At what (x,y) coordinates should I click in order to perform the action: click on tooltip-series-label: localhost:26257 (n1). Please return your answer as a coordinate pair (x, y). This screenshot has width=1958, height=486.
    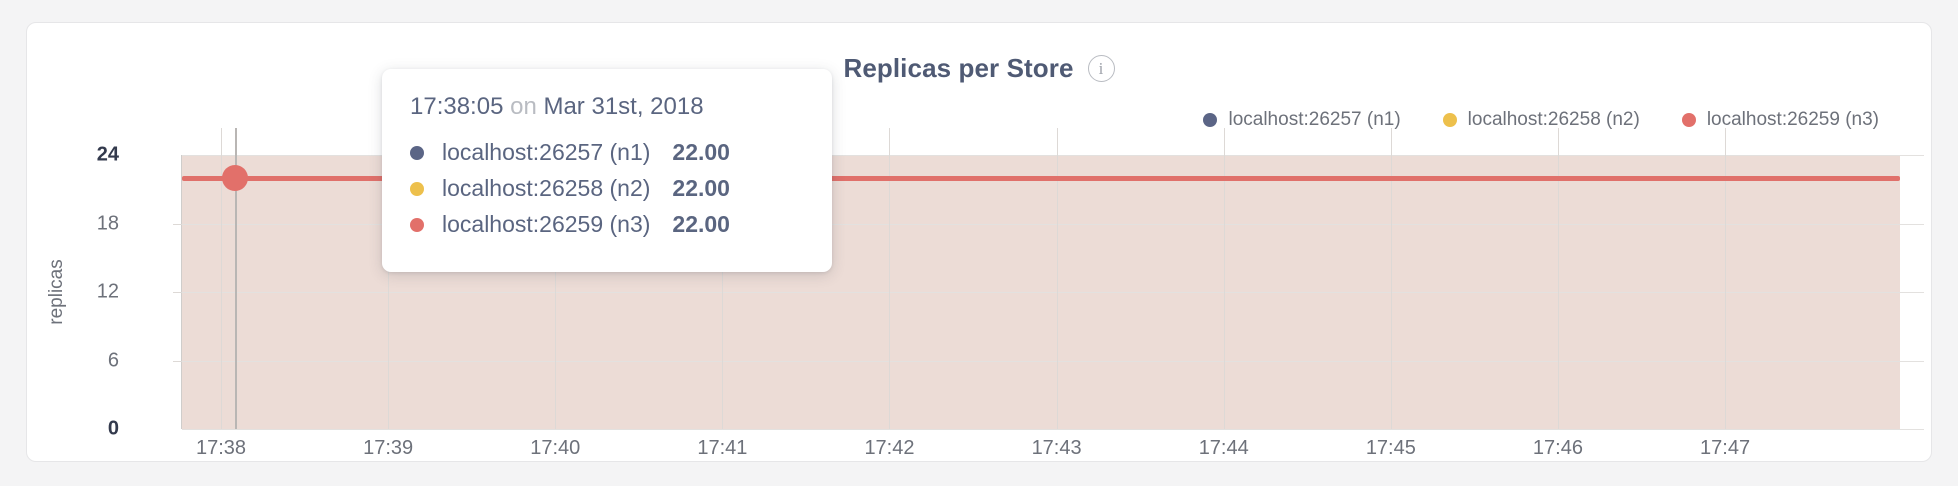
    Looking at the image, I should click on (546, 152).